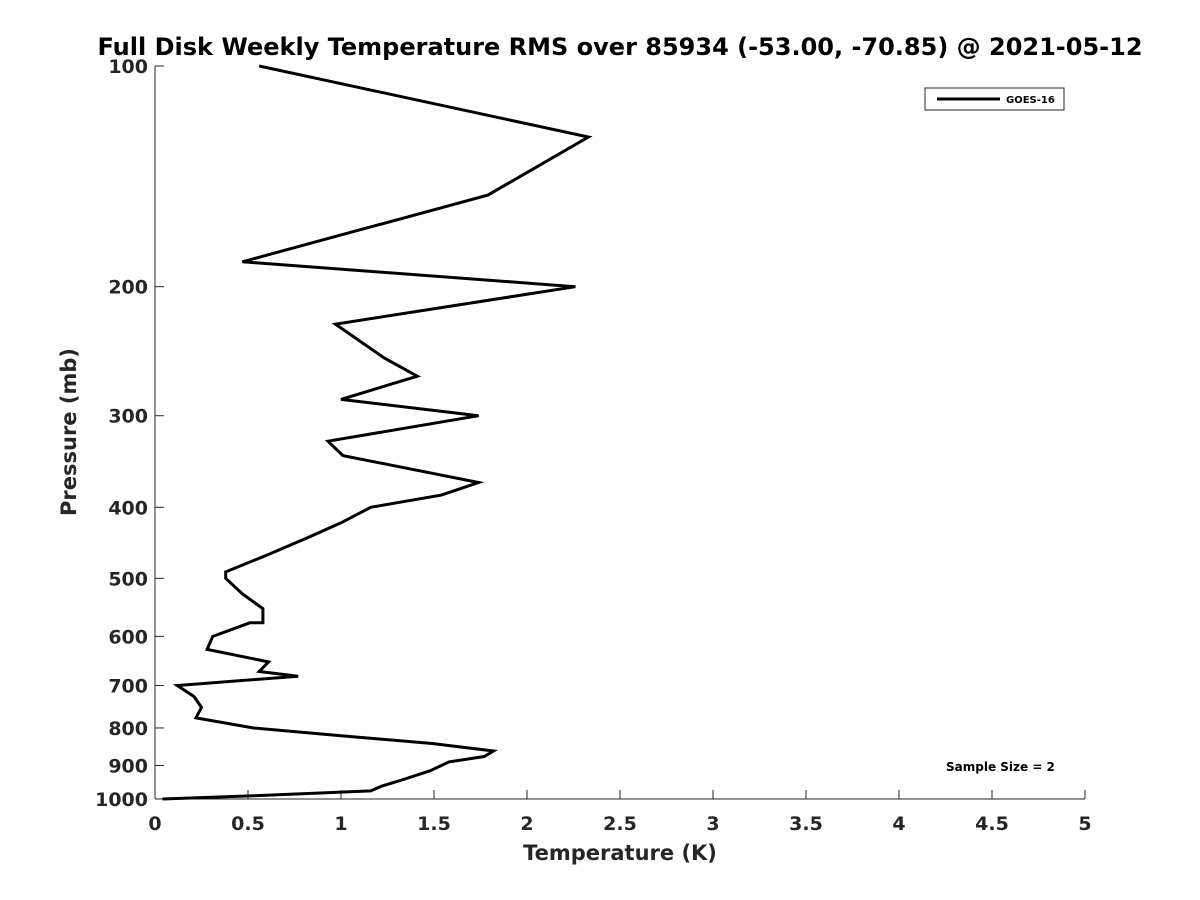  I want to click on legend-label-goes-16: GOES-16, so click(1030, 100).